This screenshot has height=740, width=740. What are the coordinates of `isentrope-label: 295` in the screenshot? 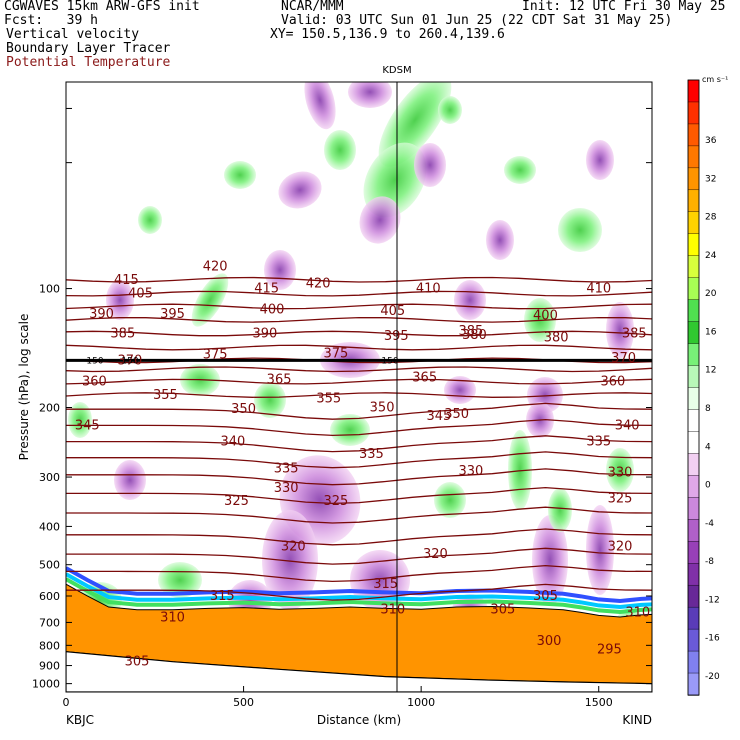 It's located at (609, 650).